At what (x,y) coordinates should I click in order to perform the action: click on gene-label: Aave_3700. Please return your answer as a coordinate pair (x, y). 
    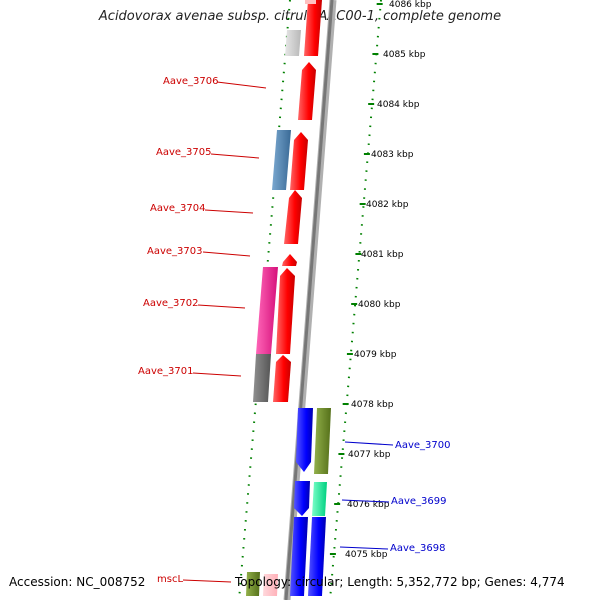
    Looking at the image, I should click on (423, 445).